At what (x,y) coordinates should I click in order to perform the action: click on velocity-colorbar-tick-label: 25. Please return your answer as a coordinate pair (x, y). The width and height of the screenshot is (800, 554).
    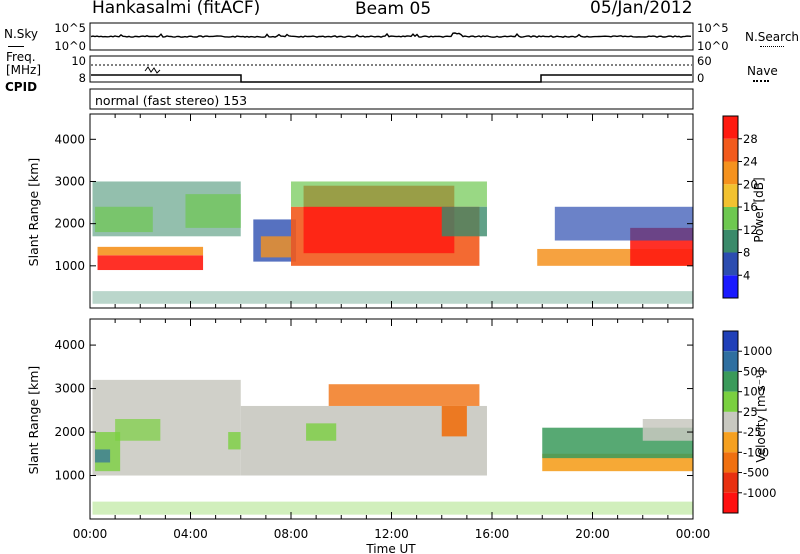
    Looking at the image, I should click on (750, 412).